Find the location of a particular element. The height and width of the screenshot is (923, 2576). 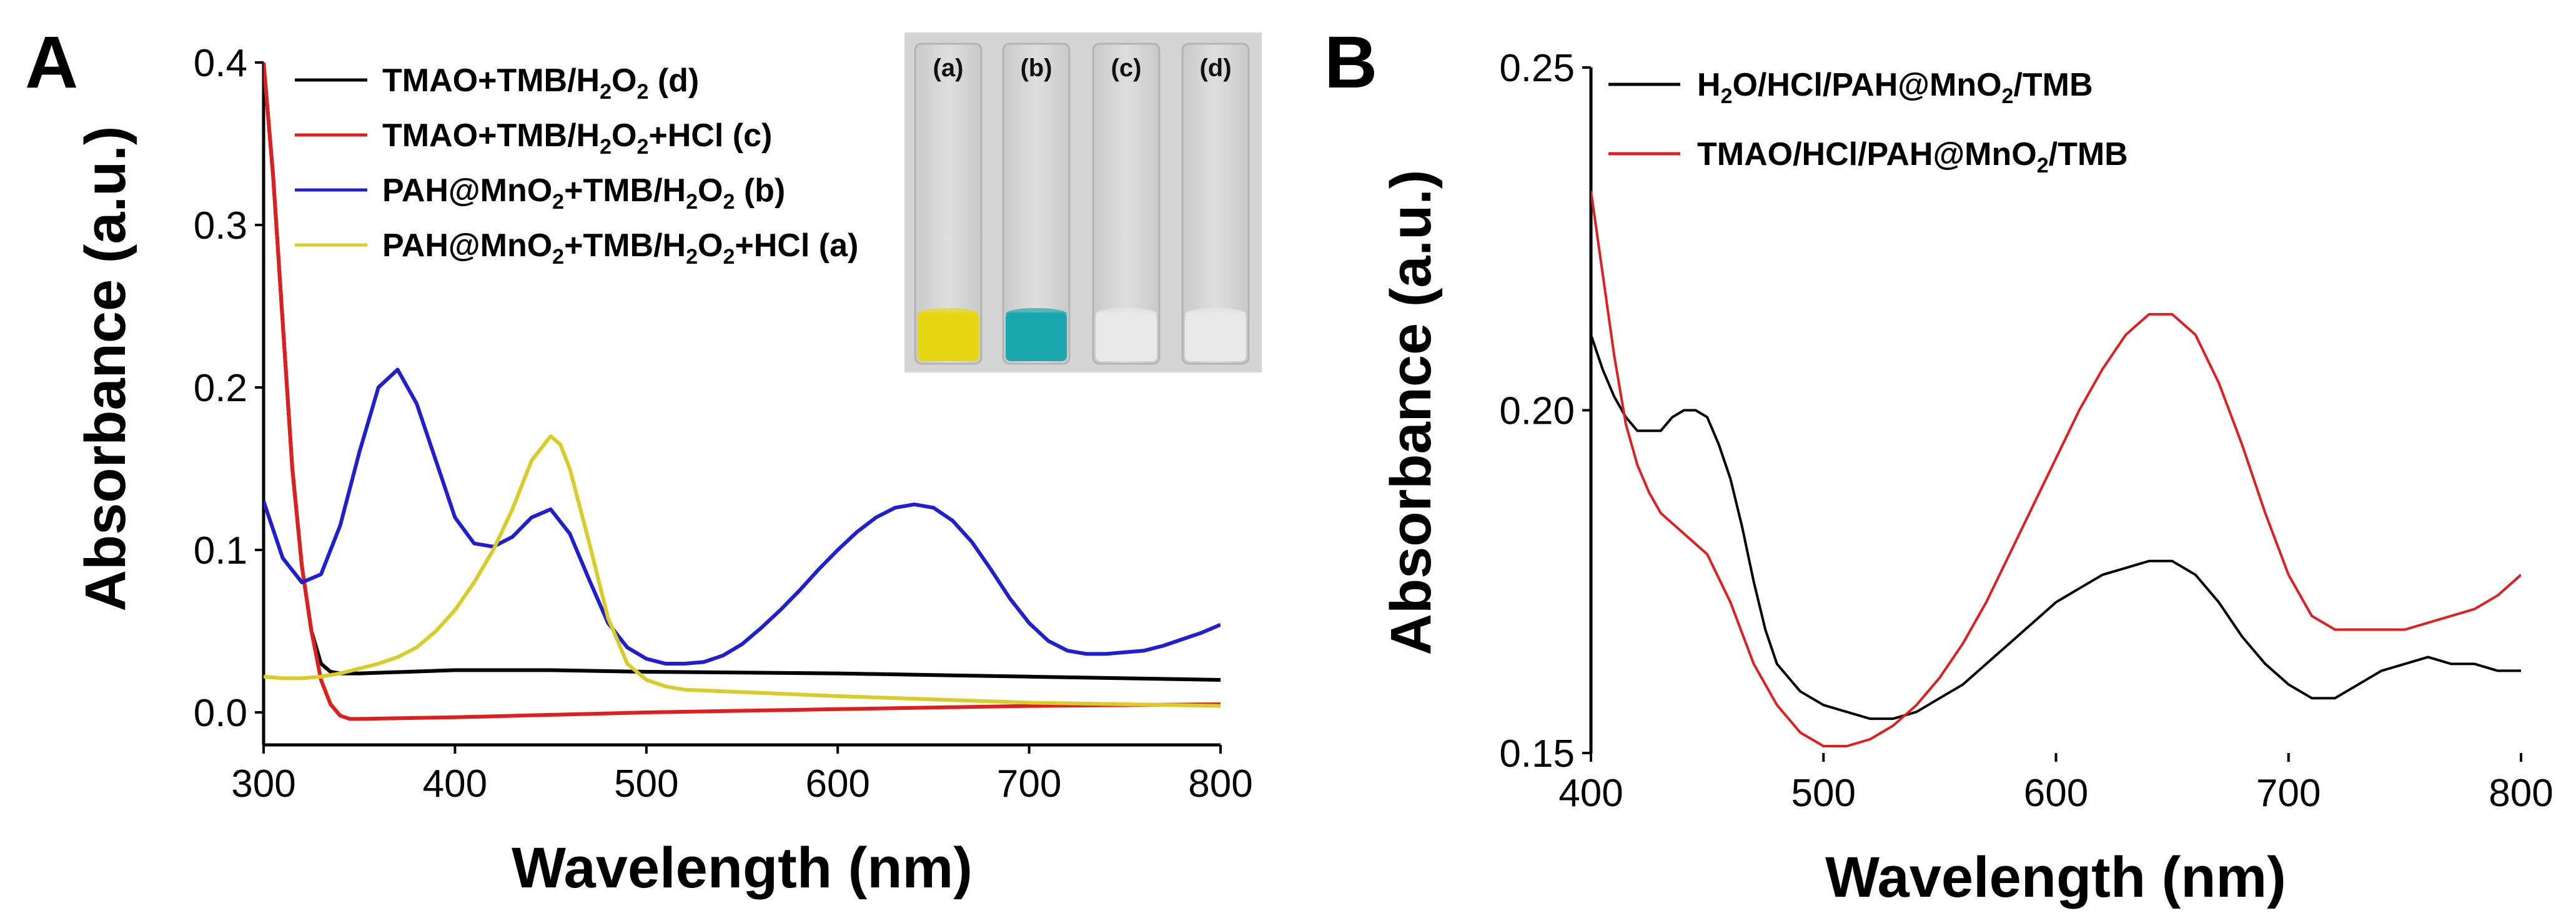

panel-a-y-tick-label: 0.3 is located at coordinates (220, 225).